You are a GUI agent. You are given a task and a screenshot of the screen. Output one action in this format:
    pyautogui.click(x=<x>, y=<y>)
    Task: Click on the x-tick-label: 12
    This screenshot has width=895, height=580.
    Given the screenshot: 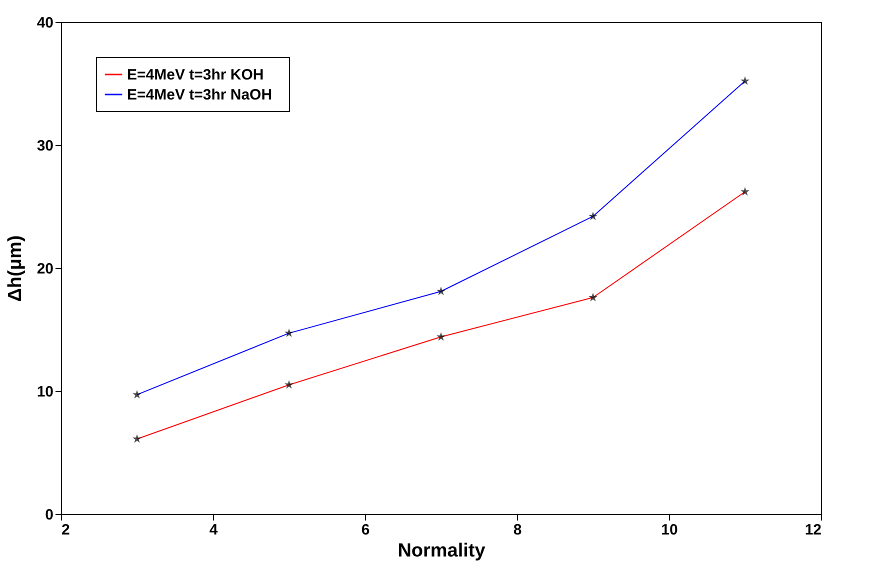 What is the action you would take?
    pyautogui.click(x=813, y=530)
    